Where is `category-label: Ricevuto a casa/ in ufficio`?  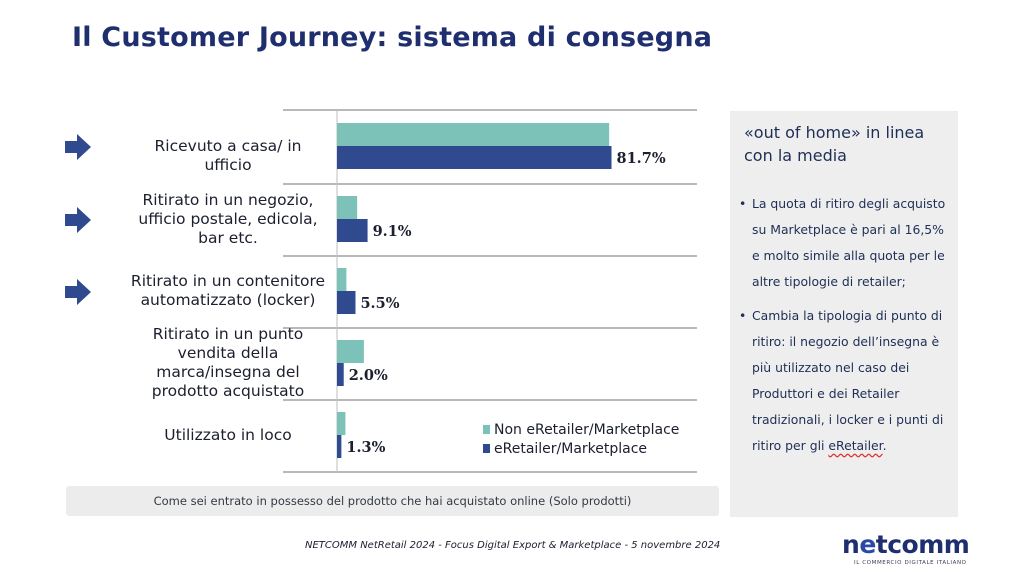 category-label: Ricevuto a casa/ in ufficio is located at coordinates (228, 156).